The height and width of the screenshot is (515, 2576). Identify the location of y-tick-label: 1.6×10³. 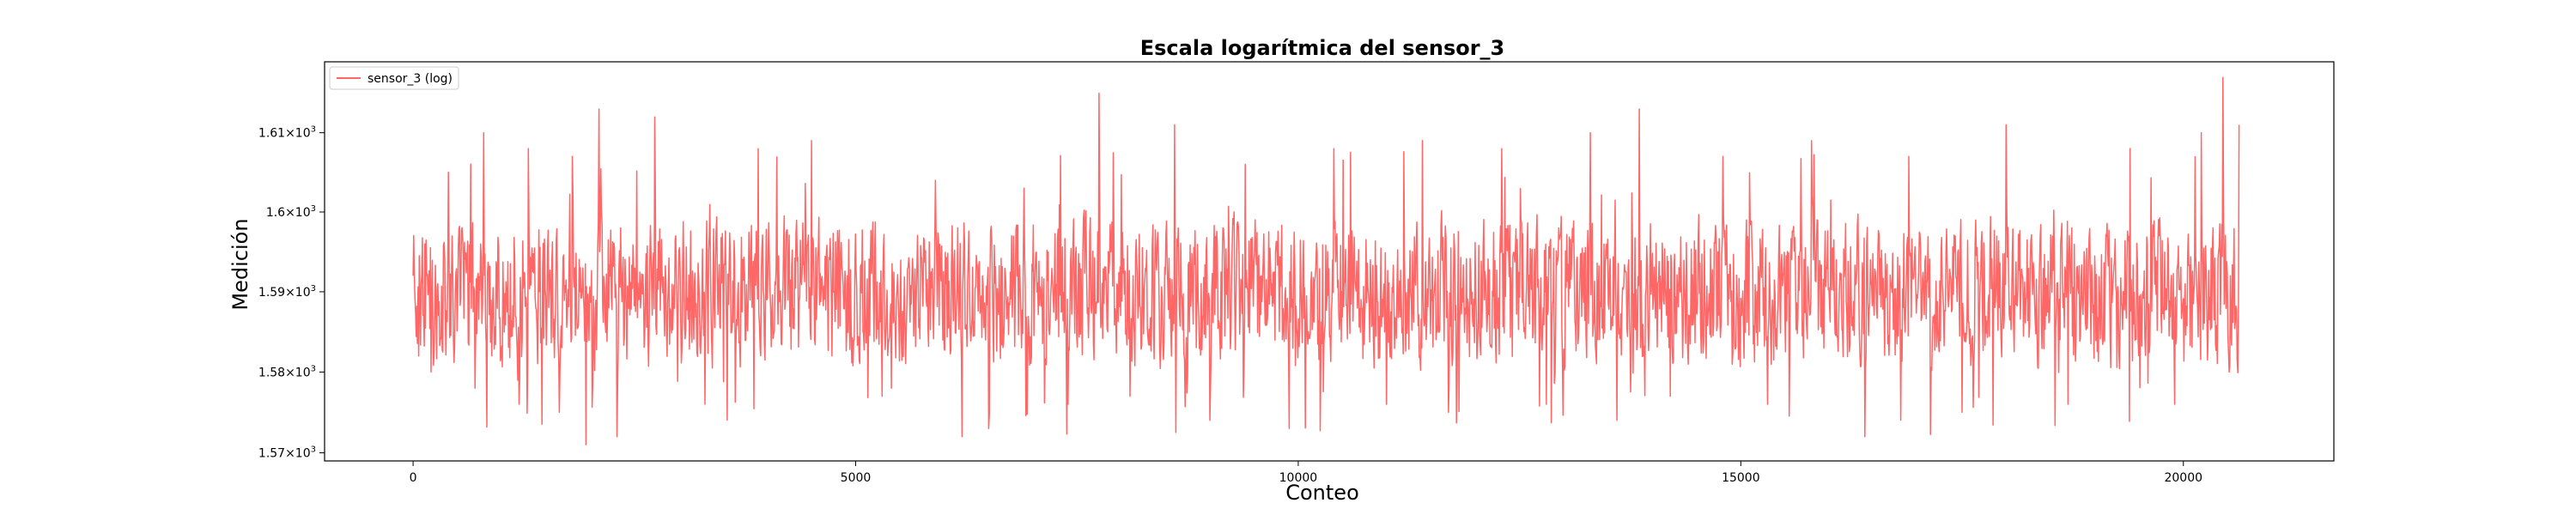
(291, 212).